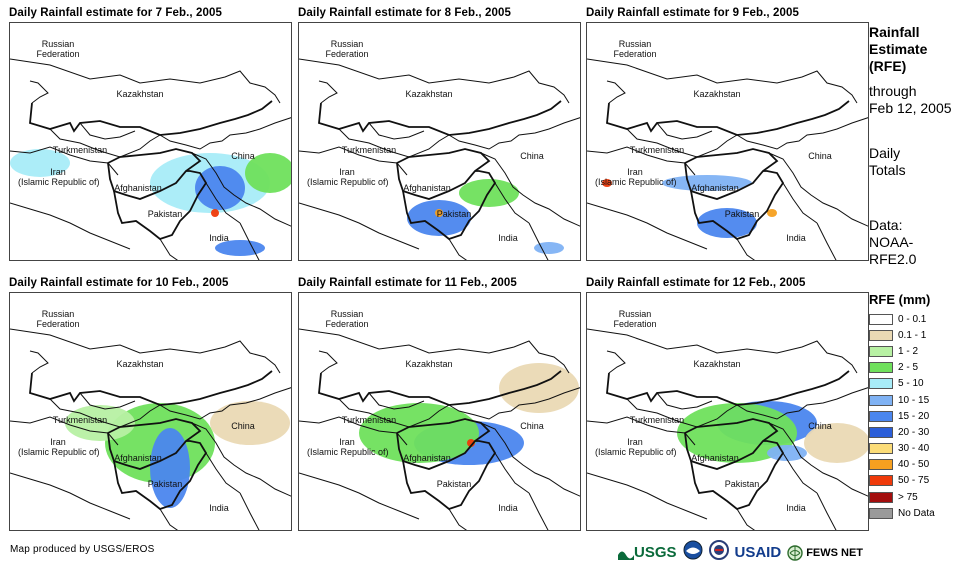 This screenshot has height=570, width=965. Describe the element at coordinates (908, 351) in the screenshot. I see `legend-label: 1 - 2` at that location.